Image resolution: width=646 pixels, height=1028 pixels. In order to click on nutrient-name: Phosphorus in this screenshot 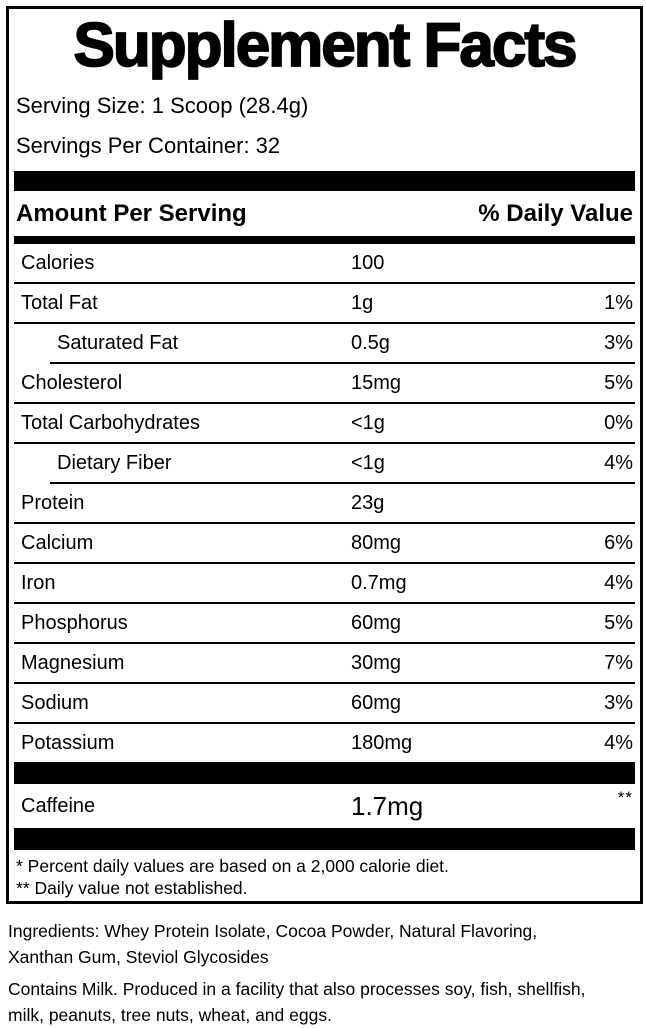, I will do `click(74, 622)`.